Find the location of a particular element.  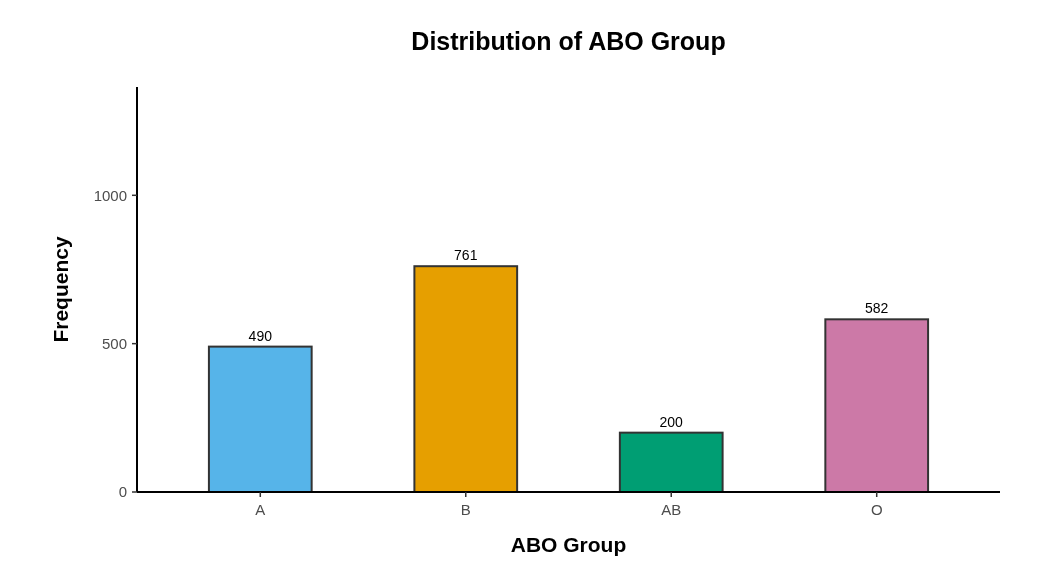

y-tick-label: 500 is located at coordinates (114, 343).